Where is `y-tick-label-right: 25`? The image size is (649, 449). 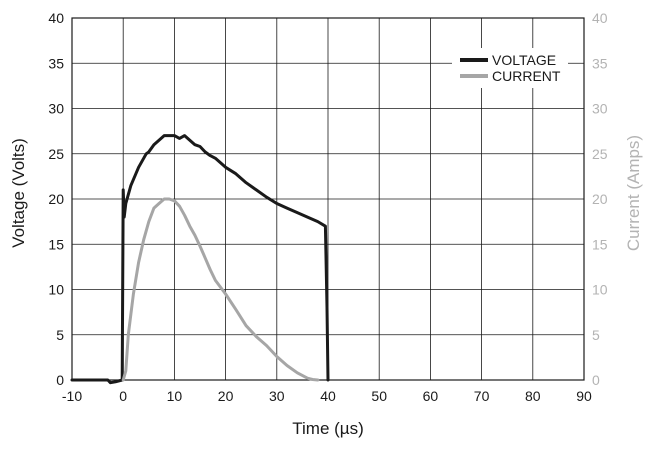
y-tick-label-right: 25 is located at coordinates (600, 154).